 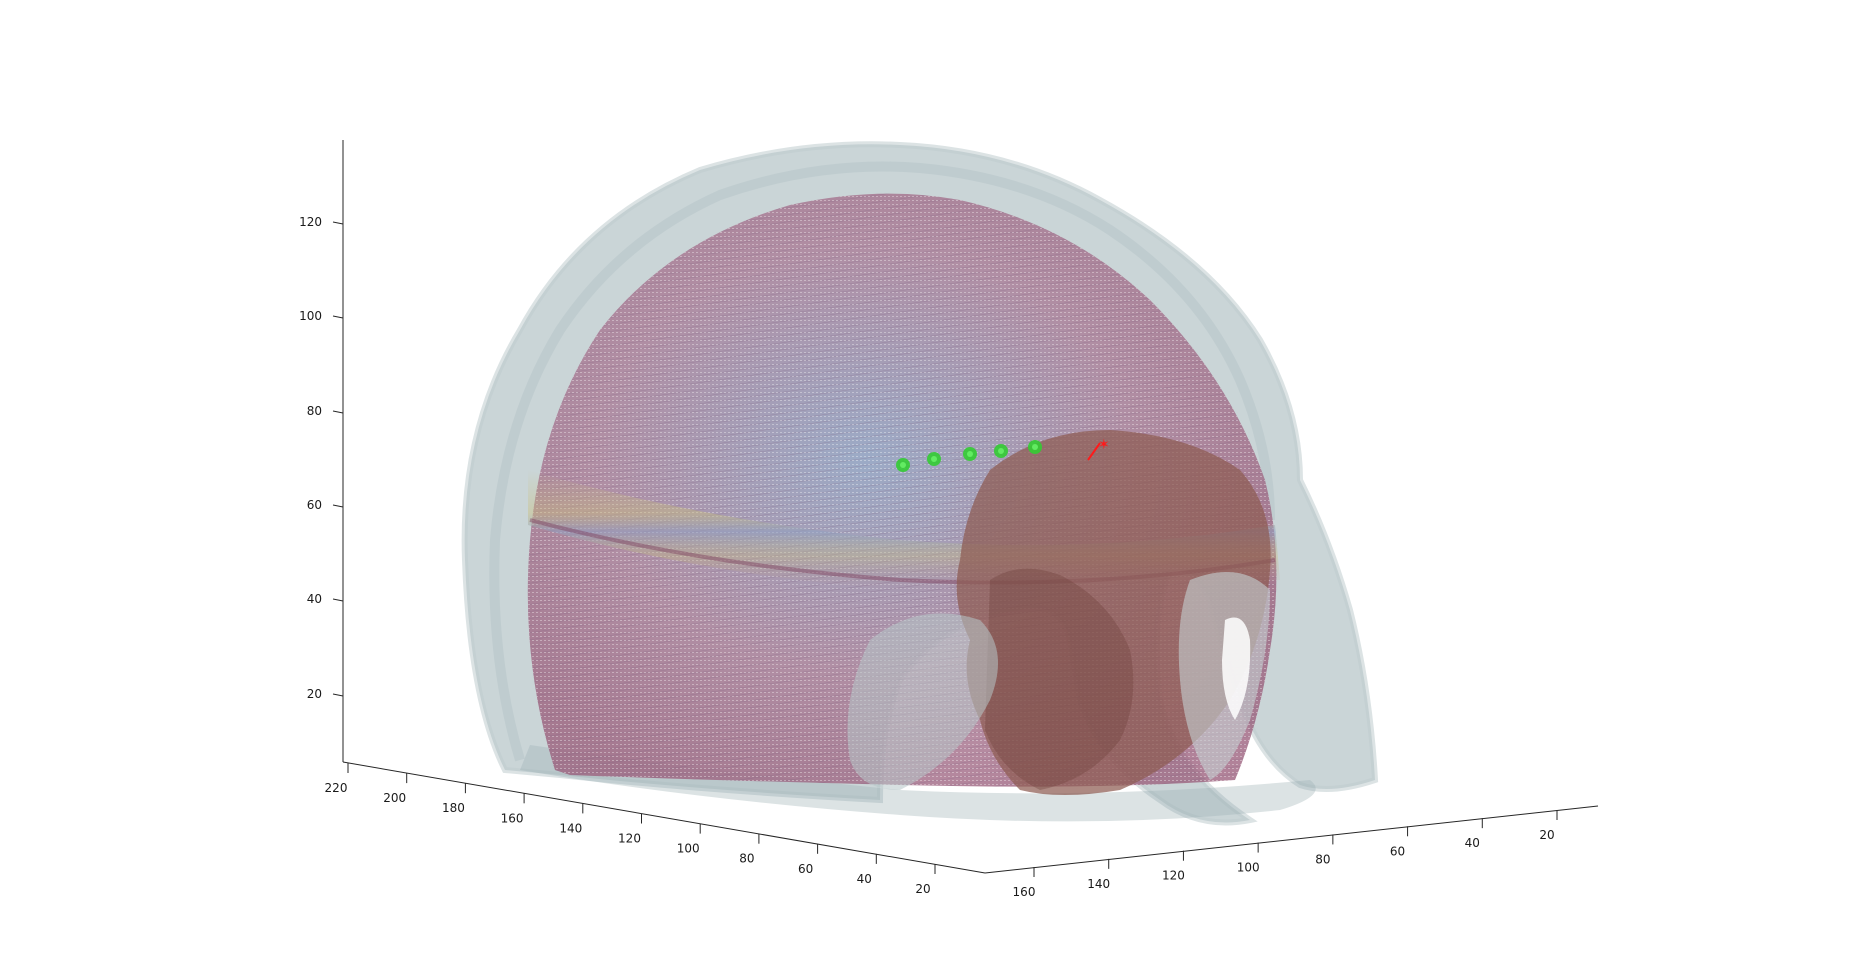 What do you see at coordinates (512, 818) in the screenshot?
I see `x-left-tick-label: 160` at bounding box center [512, 818].